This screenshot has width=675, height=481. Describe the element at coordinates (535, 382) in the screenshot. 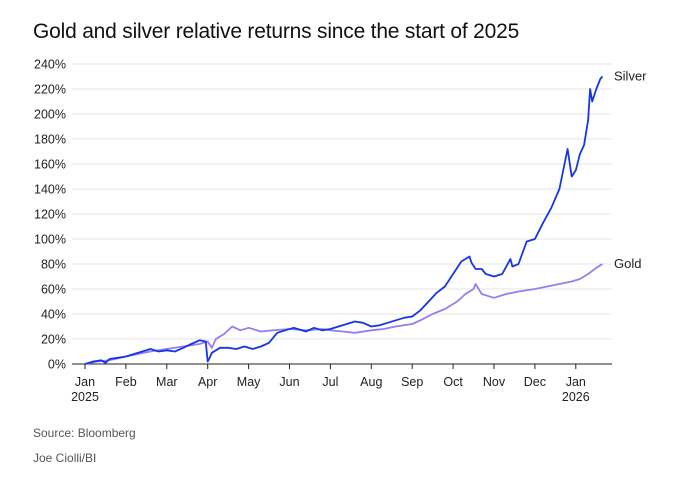

I see `x-tick-label: Dec` at that location.